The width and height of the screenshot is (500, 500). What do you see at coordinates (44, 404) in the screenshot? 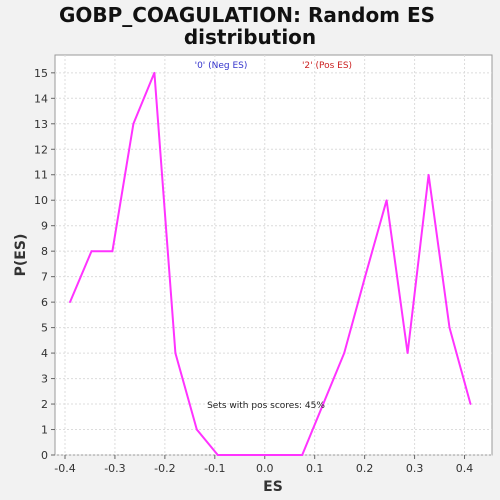
I see `y-tick-label: 2` at bounding box center [44, 404].